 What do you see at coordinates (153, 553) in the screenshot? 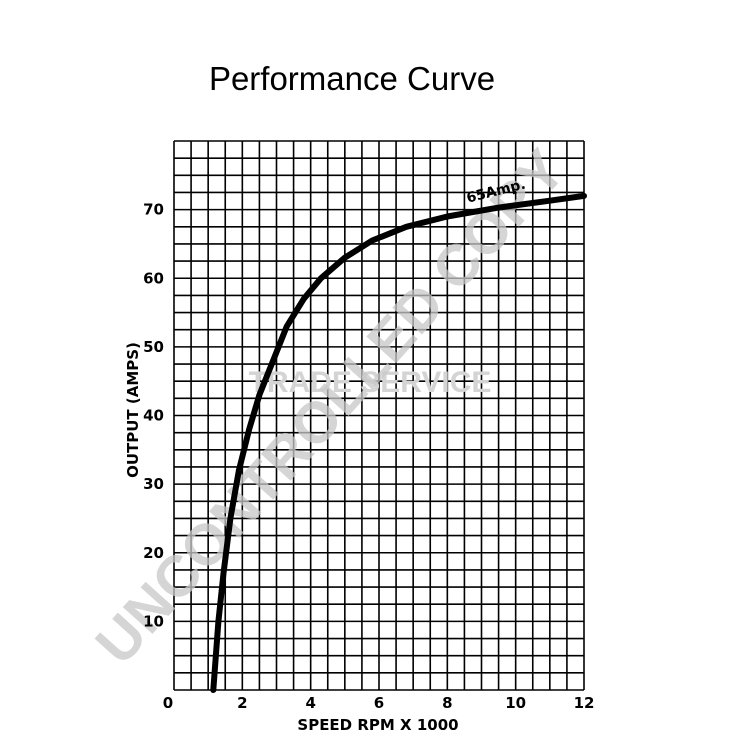
I see `y-tick-label: 20` at bounding box center [153, 553].